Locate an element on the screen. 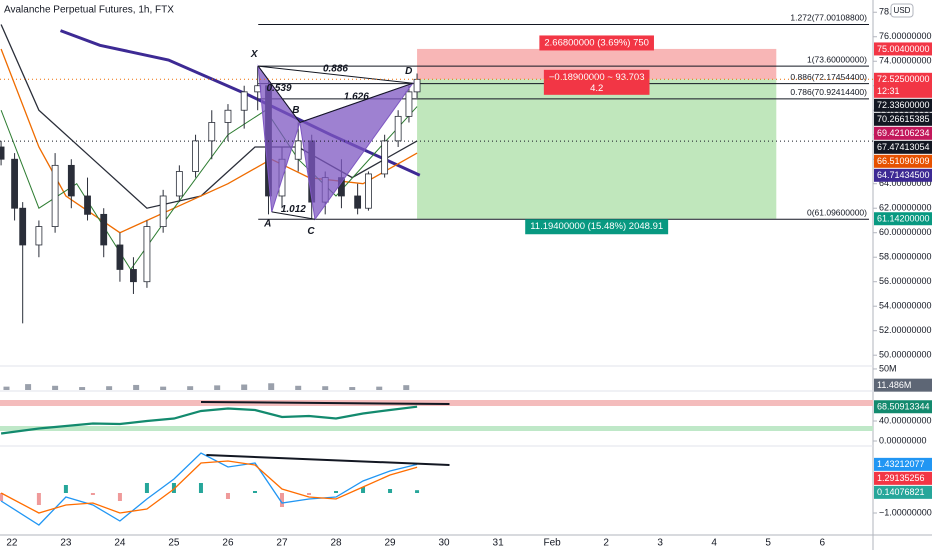 The height and width of the screenshot is (550, 932). chart-title: Avalanche Perpetual Futures, 1h, FTX is located at coordinates (89, 10).